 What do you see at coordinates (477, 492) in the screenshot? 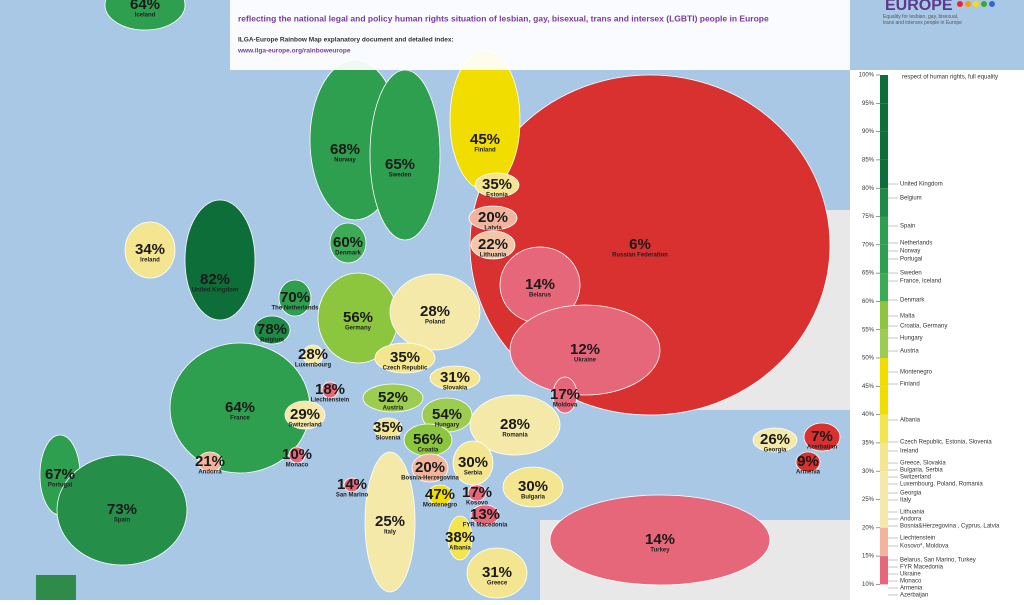
I see `country-score: 17%` at bounding box center [477, 492].